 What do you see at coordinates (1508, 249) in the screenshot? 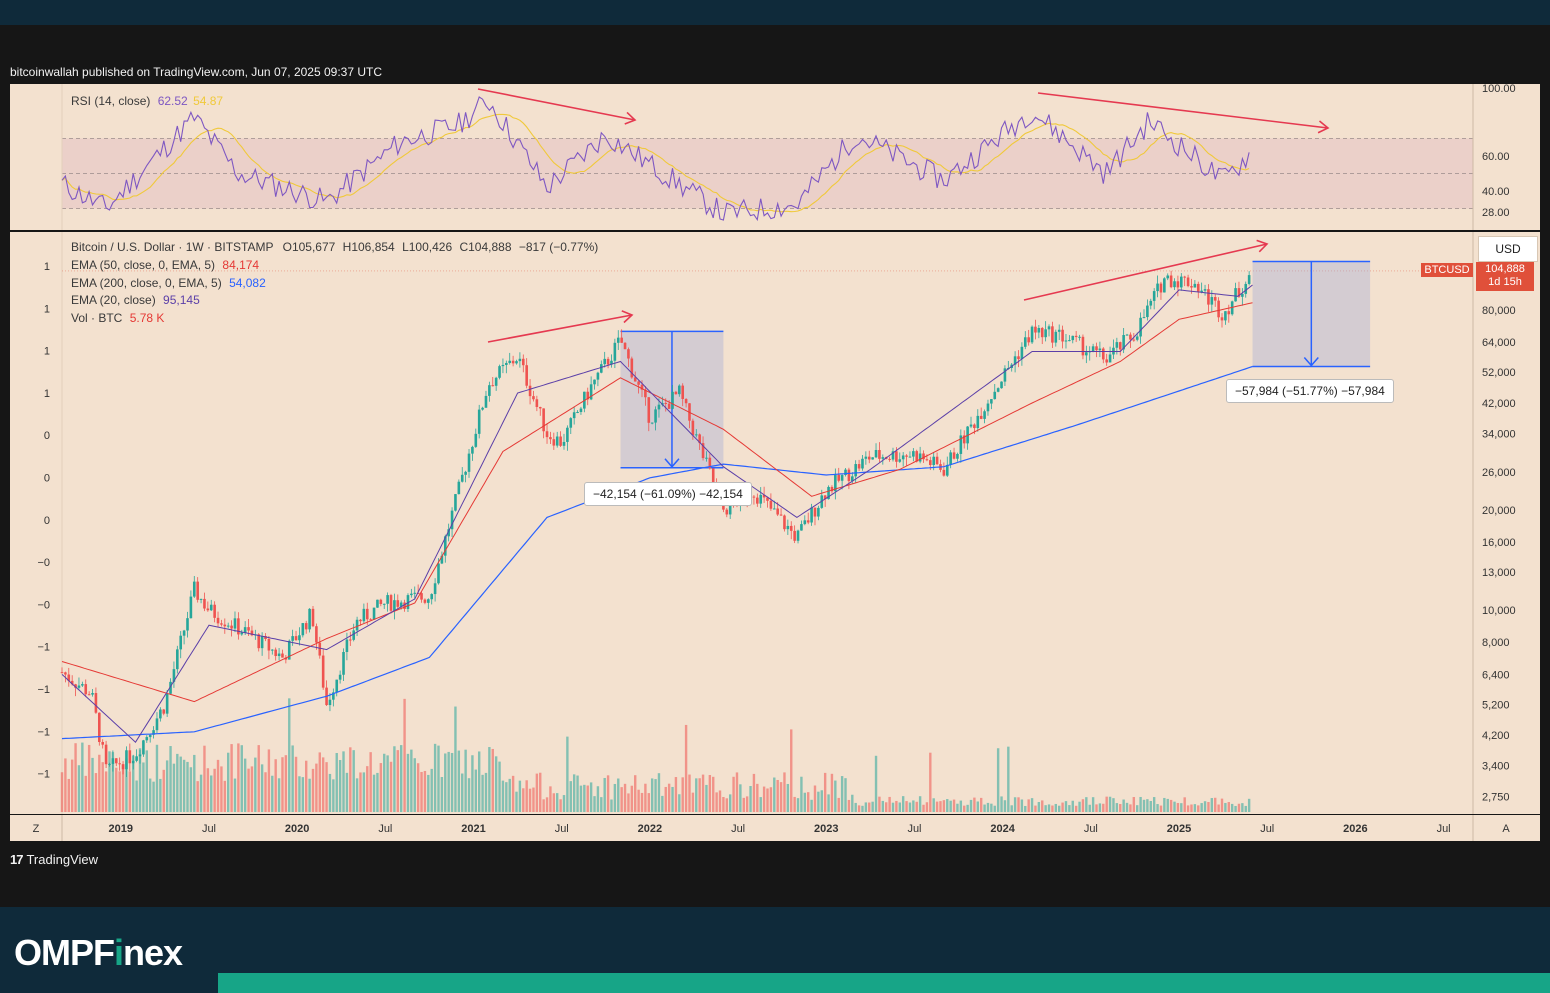
I see `currency-button: USD` at bounding box center [1508, 249].